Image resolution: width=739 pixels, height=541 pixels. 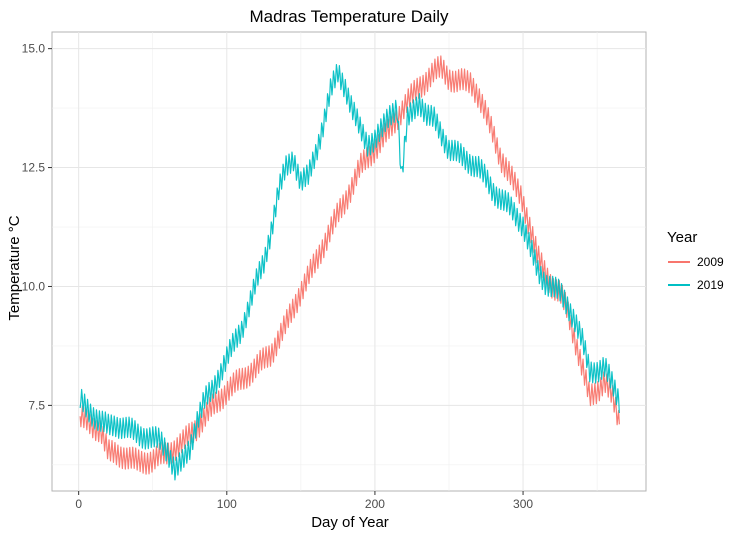 What do you see at coordinates (37, 227) in the screenshot?
I see `y-axis: 7.5 10.0 12.5 15.0` at bounding box center [37, 227].